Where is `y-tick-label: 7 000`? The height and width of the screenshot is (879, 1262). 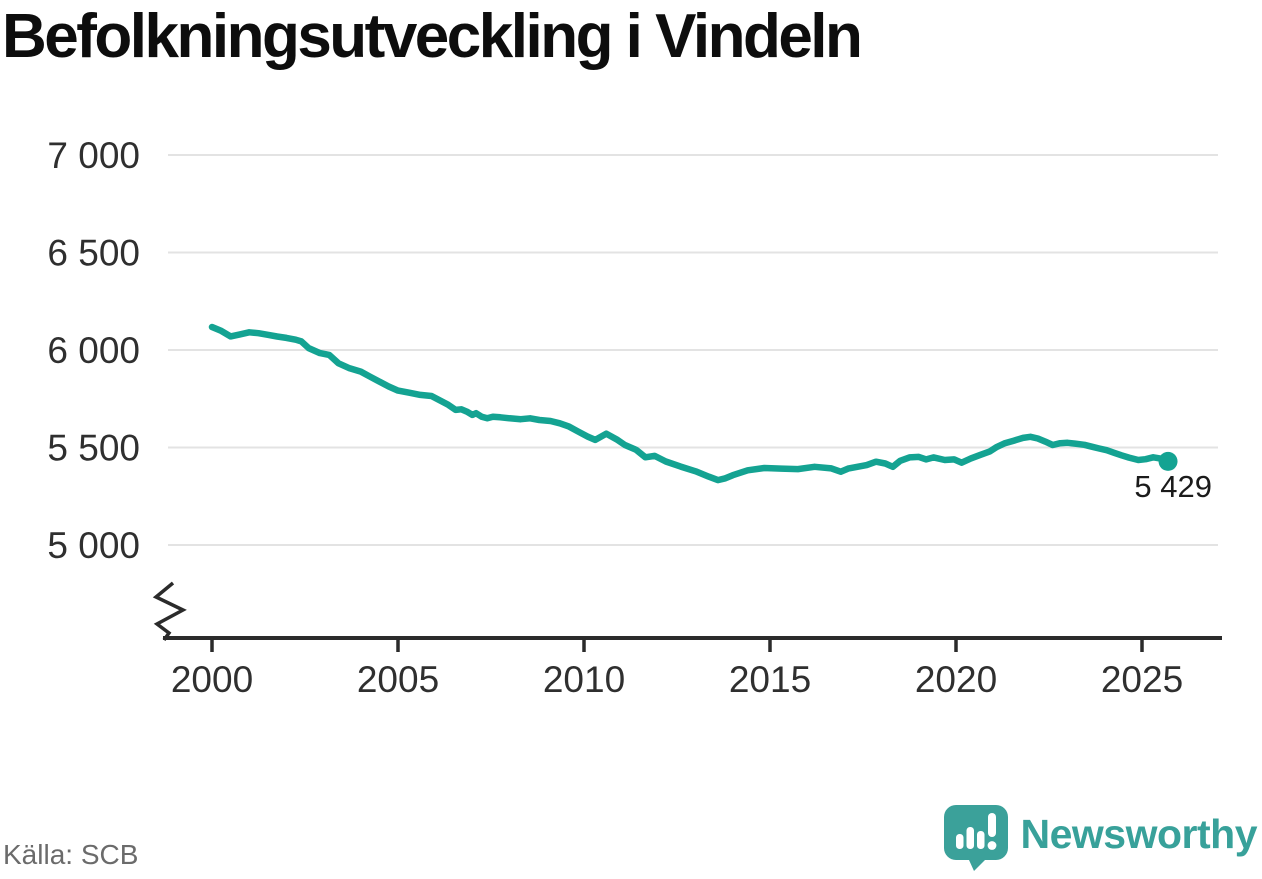
y-tick-label: 7 000 is located at coordinates (93, 155).